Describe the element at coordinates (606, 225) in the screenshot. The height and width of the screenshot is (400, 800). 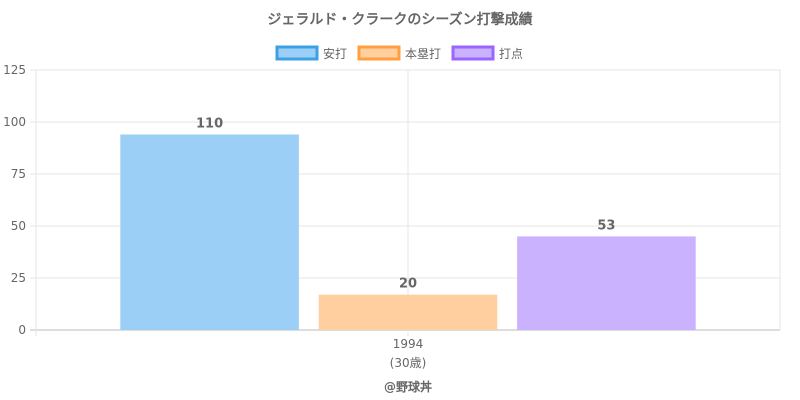
I see `data-label: 53` at that location.